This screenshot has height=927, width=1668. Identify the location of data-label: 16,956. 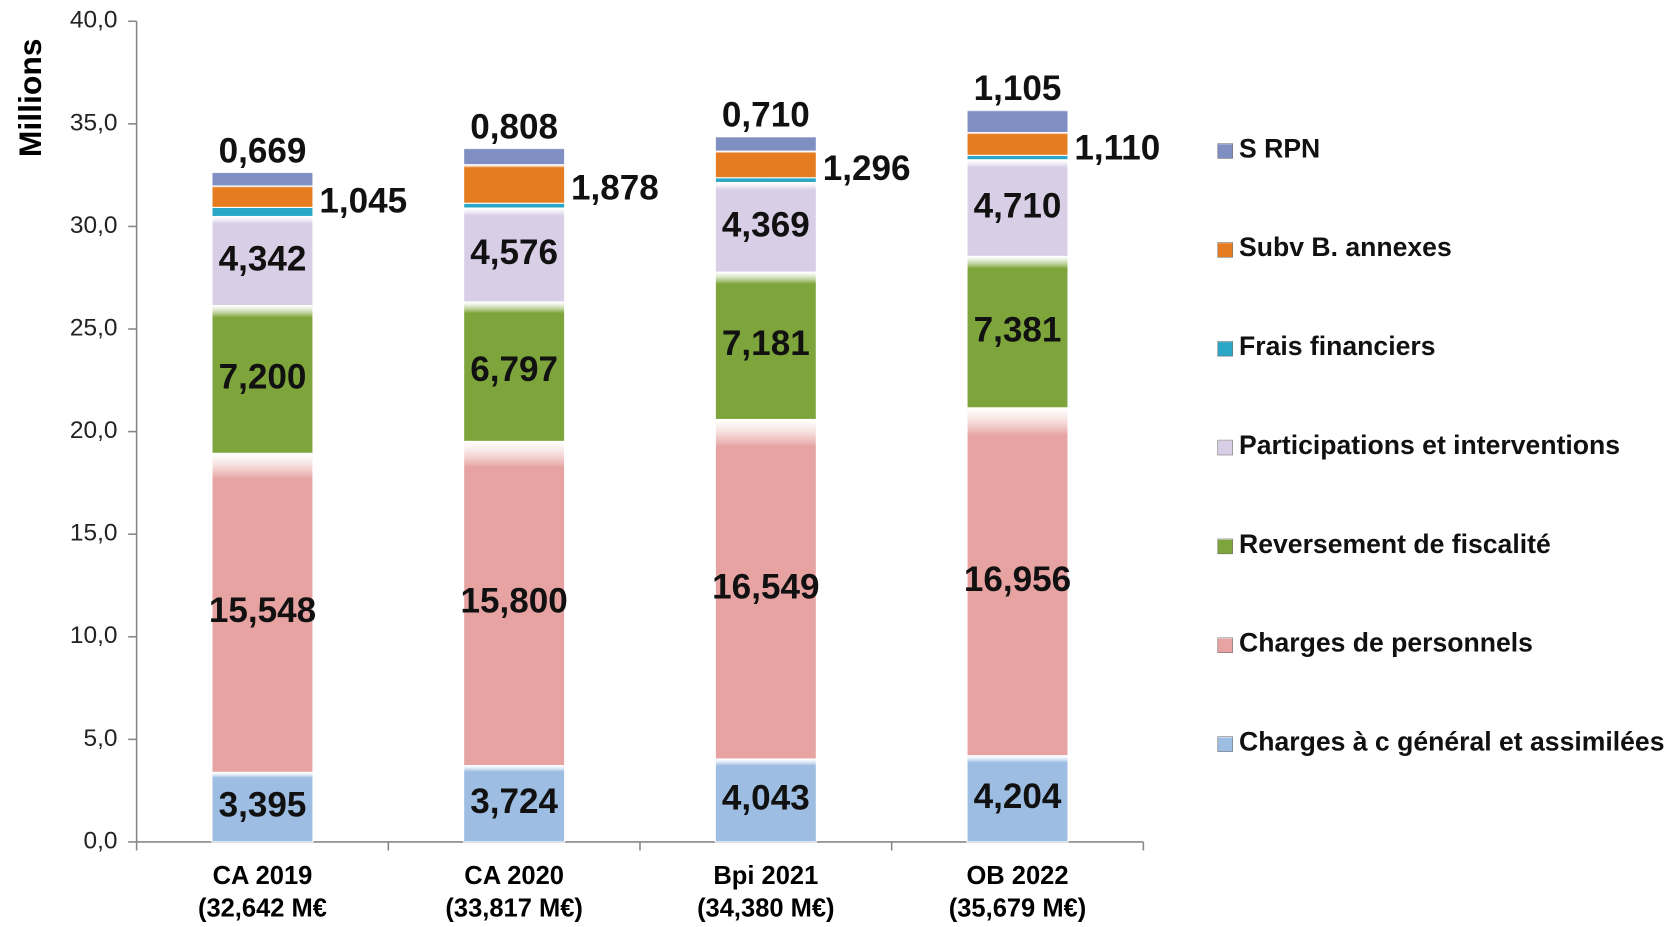
(1017, 579).